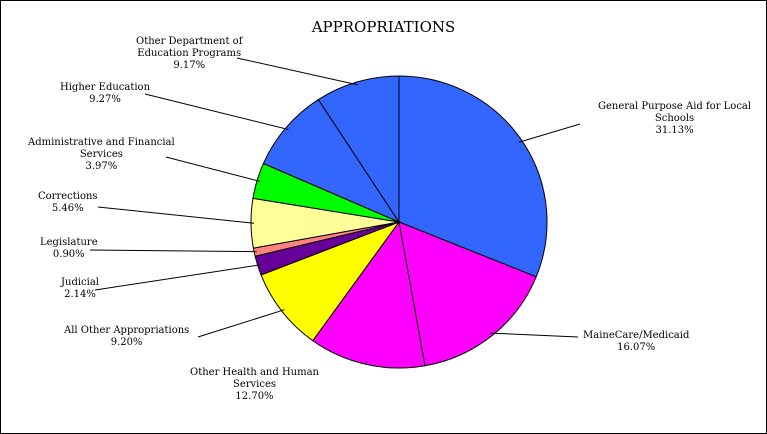 The width and height of the screenshot is (767, 434). What do you see at coordinates (101, 142) in the screenshot?
I see `slice-label-line: Administrative and Financial` at bounding box center [101, 142].